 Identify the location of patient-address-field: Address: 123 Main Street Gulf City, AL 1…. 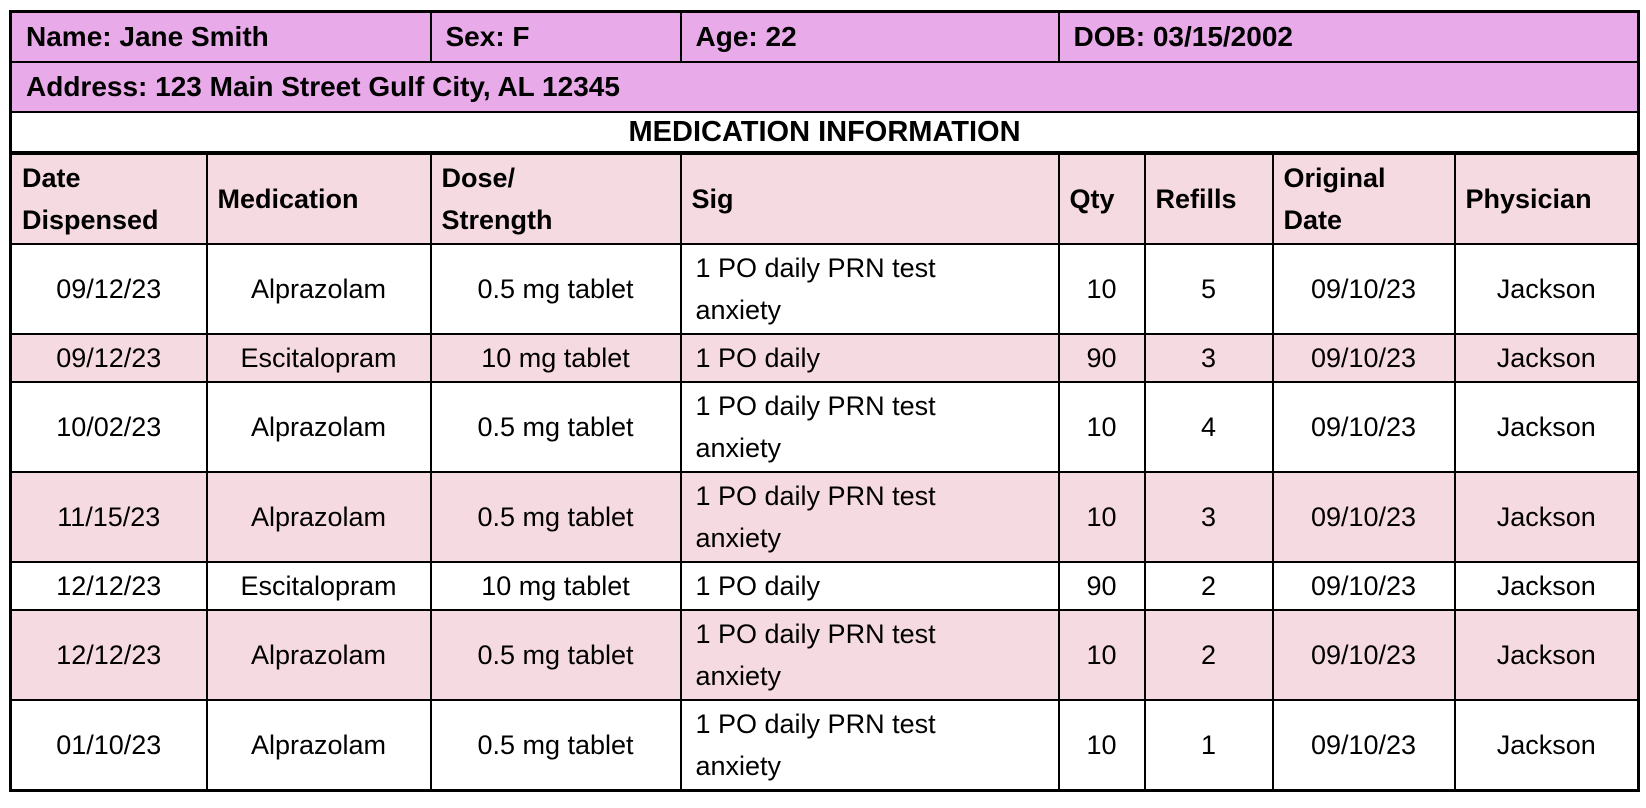
(824, 86).